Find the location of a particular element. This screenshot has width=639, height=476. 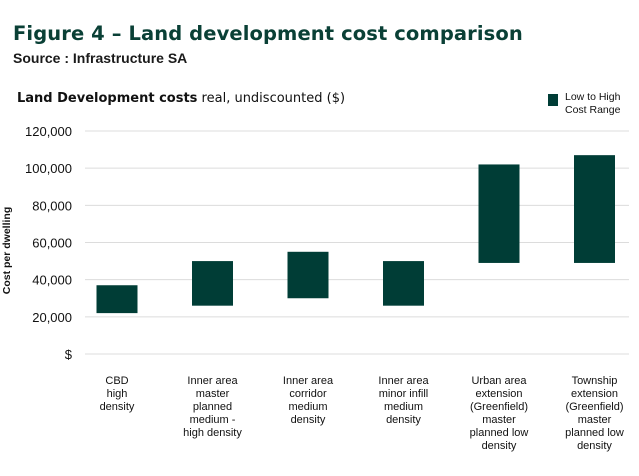

x-category-label: Inner area corridor medium density is located at coordinates (308, 400).